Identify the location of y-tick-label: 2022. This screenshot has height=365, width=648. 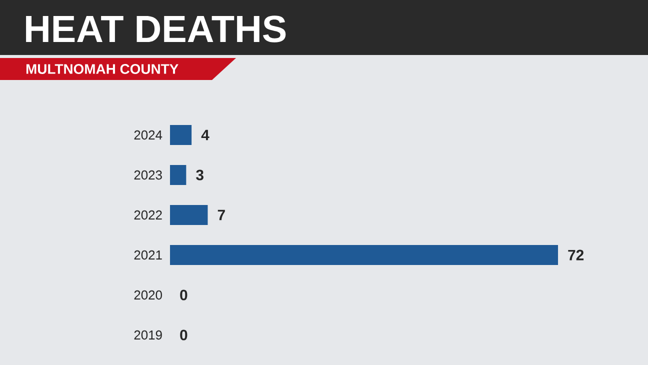
(148, 215).